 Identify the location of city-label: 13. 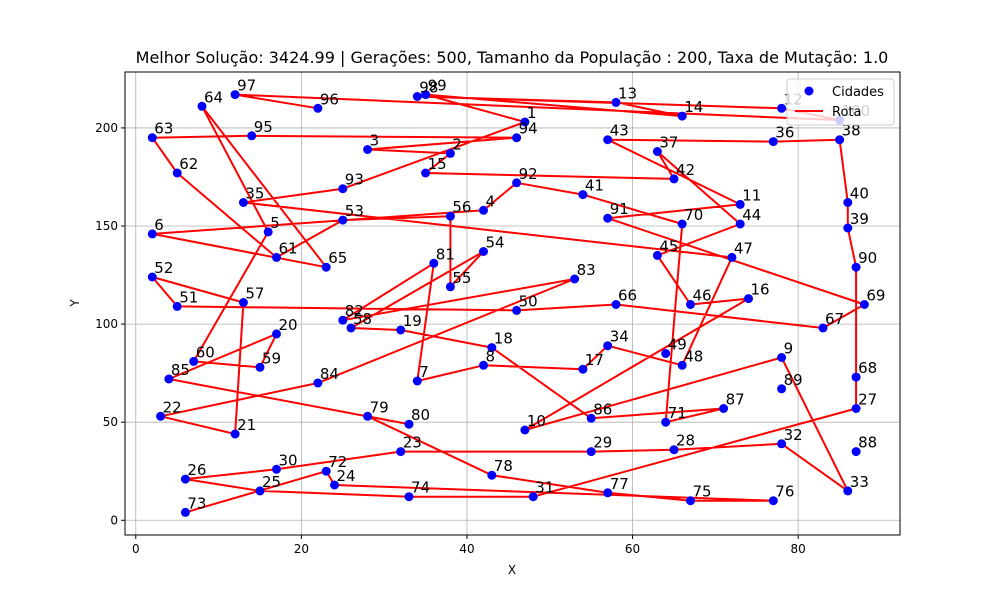
(627, 93).